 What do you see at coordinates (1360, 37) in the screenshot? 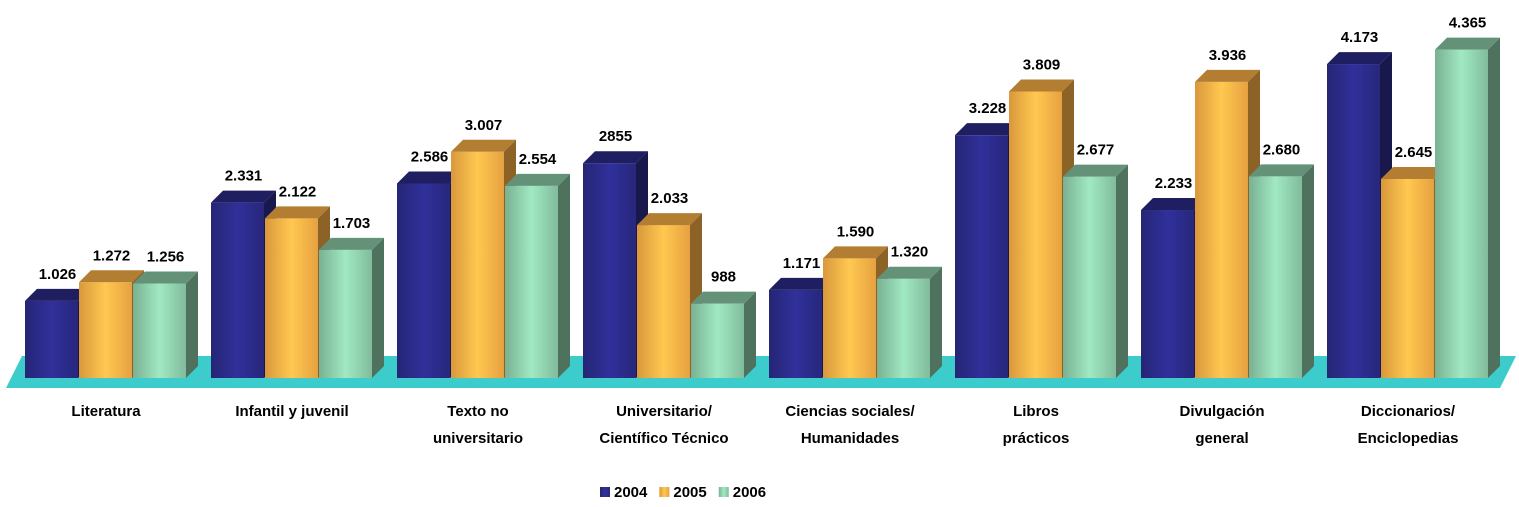
I see `value-label: 4.173` at bounding box center [1360, 37].